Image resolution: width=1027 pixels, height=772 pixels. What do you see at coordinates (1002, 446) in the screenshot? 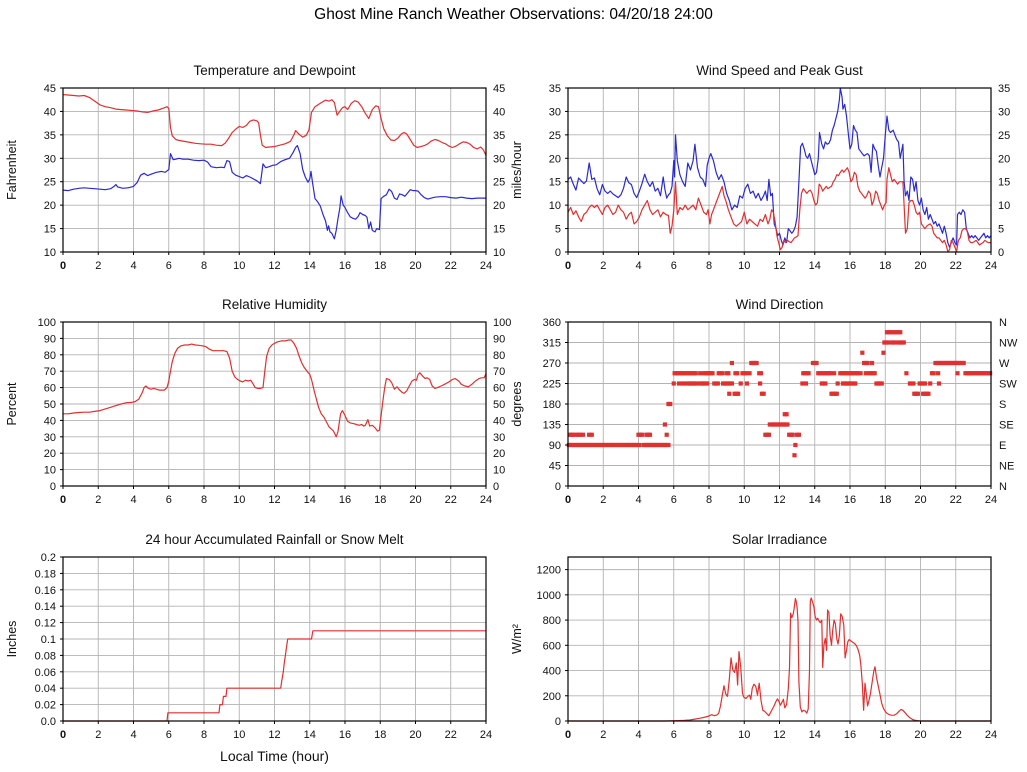
I see `compass-label: E` at bounding box center [1002, 446].